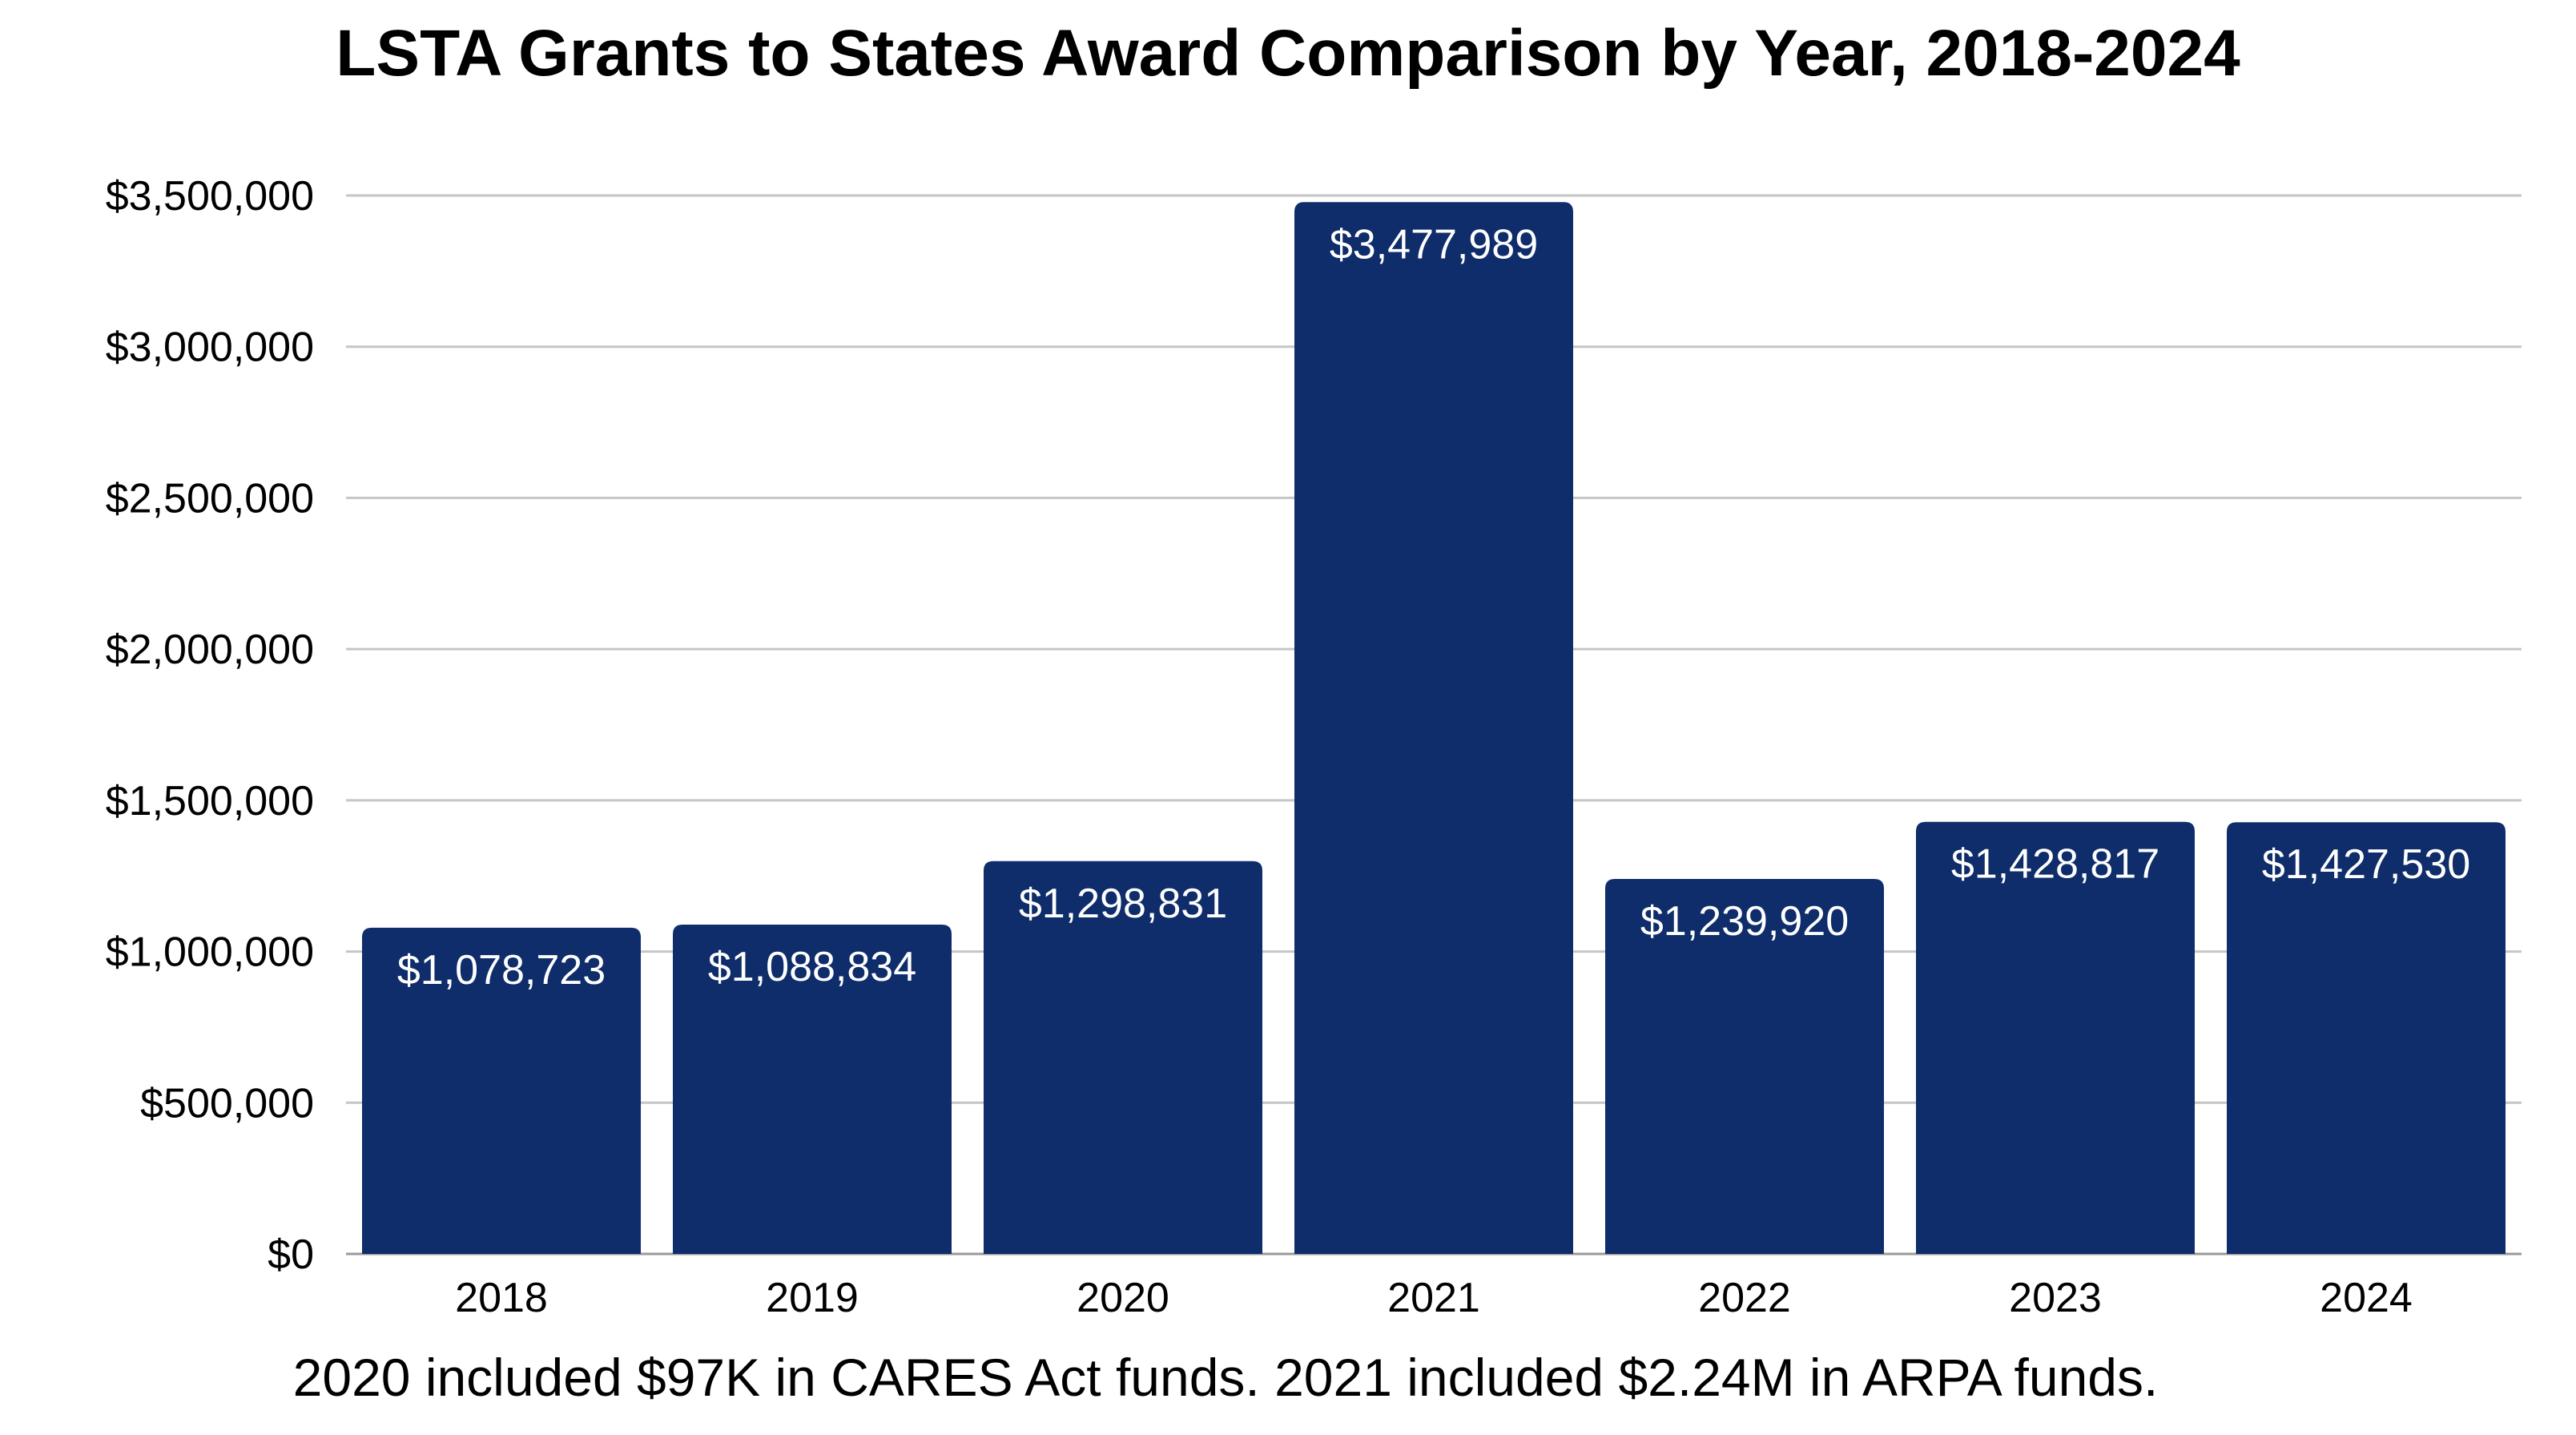  Describe the element at coordinates (502, 1090) in the screenshot. I see `bar-2018` at that location.